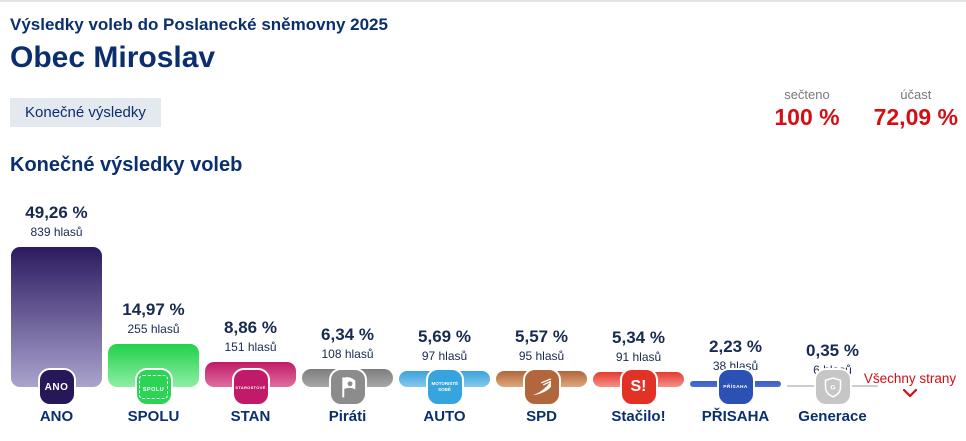 Image resolution: width=966 pixels, height=441 pixels. I want to click on status-badge: Konečné výsledky, so click(85, 112).